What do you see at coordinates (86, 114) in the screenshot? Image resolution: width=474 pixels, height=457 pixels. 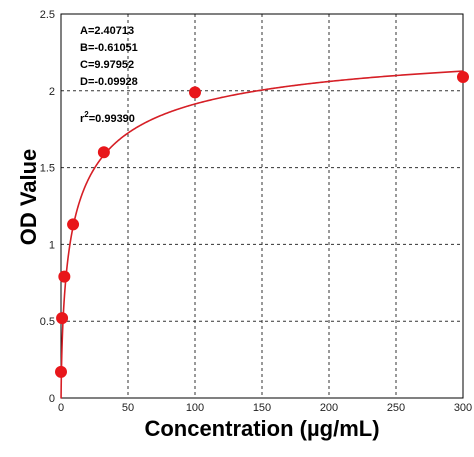 I see `r-squared-superscript: 2` at bounding box center [86, 114].